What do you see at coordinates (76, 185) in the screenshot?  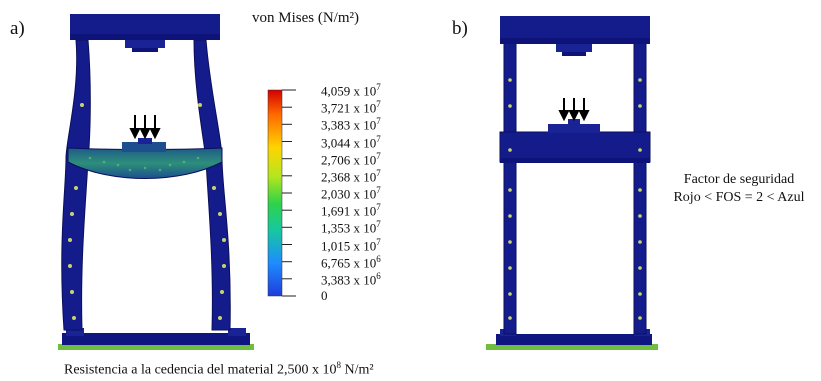 I see `left-column-a` at bounding box center [76, 185].